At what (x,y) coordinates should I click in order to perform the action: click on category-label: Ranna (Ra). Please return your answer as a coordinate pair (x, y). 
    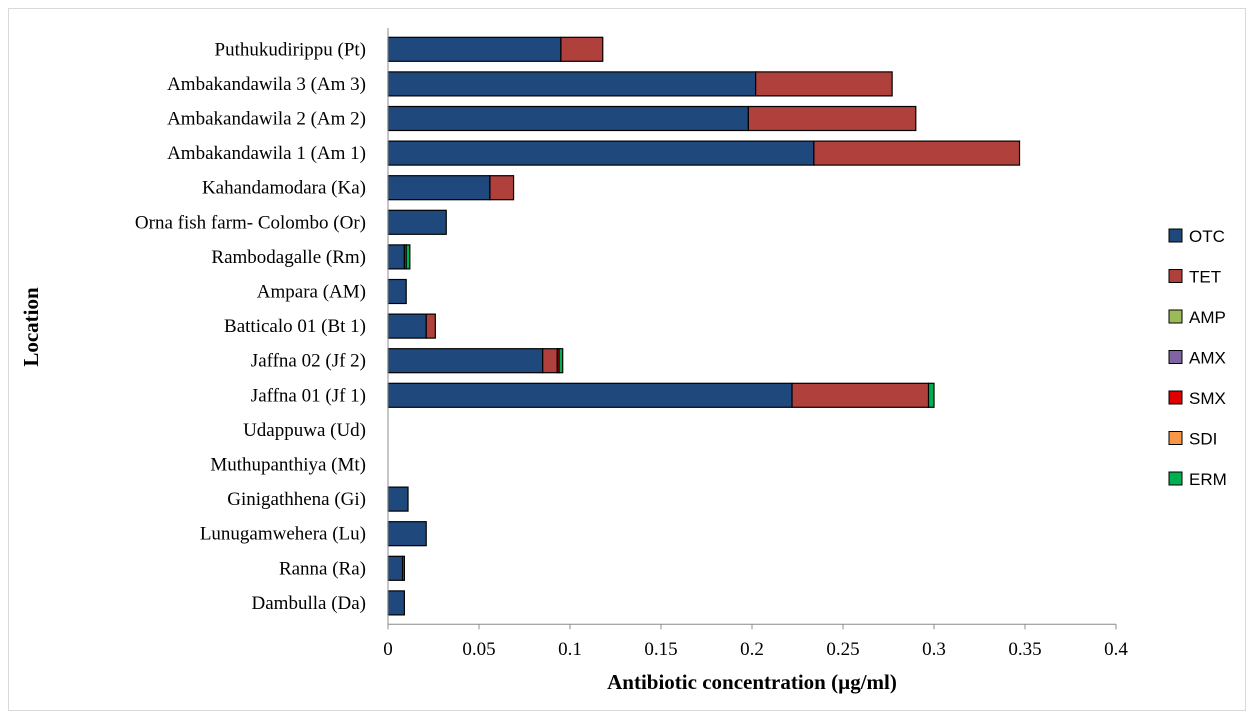
    Looking at the image, I should click on (322, 568).